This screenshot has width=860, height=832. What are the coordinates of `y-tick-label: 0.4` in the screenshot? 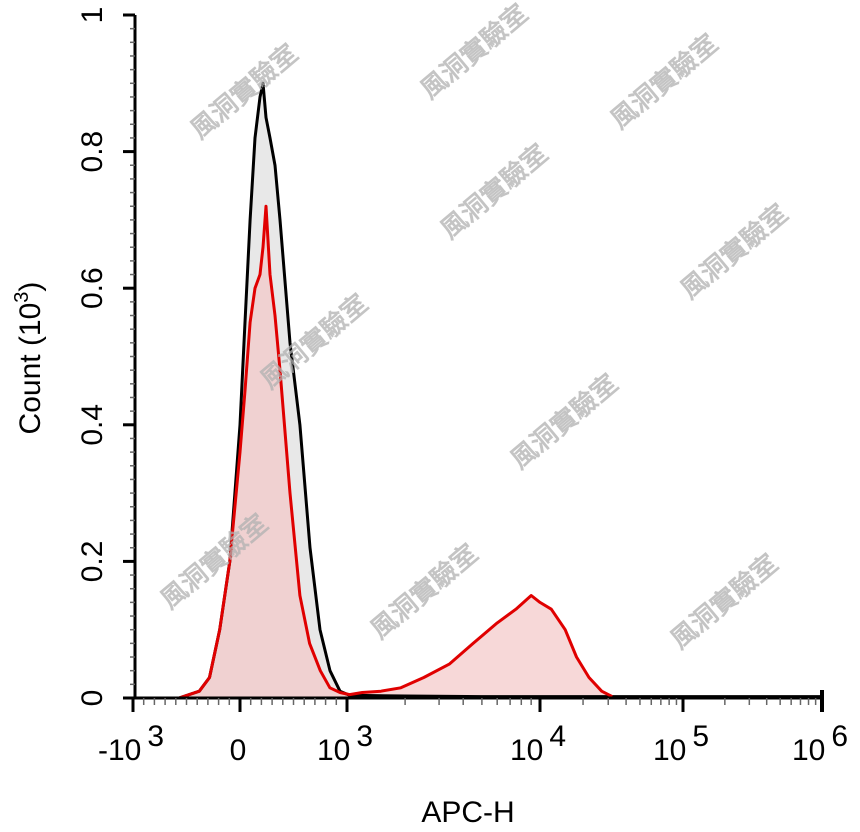 It's located at (92, 425).